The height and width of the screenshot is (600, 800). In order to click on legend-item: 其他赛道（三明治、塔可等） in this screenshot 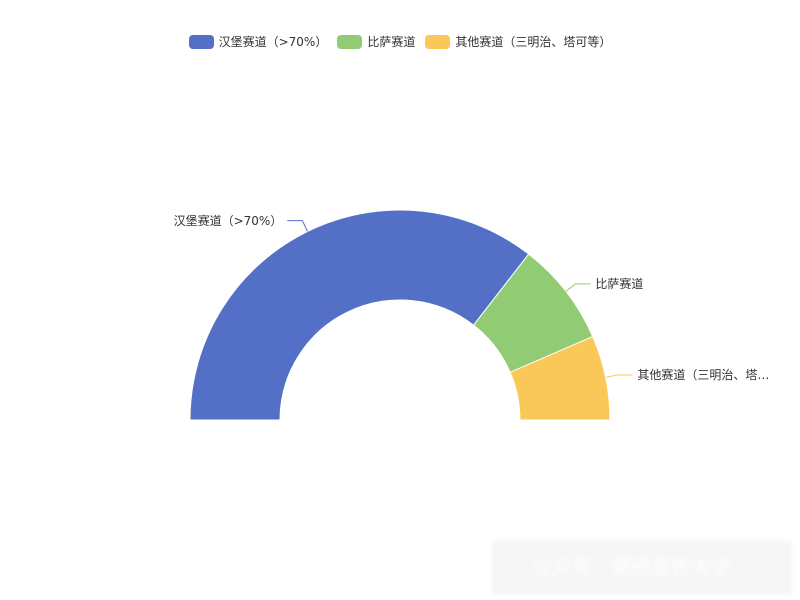, I will do `click(518, 41)`.